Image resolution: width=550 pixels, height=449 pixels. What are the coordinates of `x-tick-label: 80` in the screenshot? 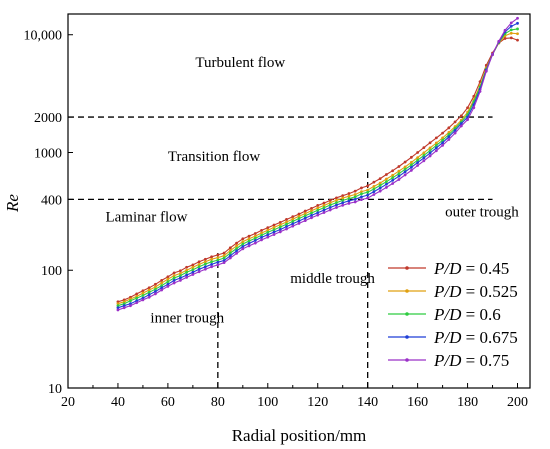 It's located at (218, 402).